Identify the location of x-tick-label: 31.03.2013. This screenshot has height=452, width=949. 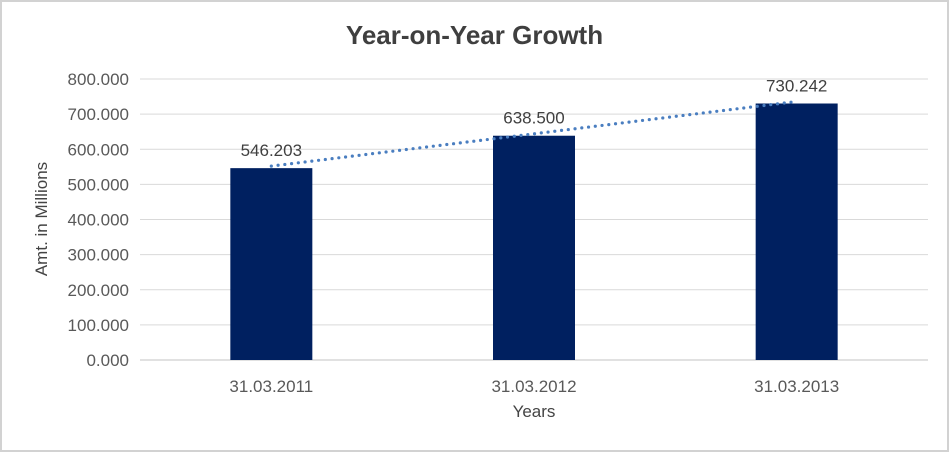
(796, 386).